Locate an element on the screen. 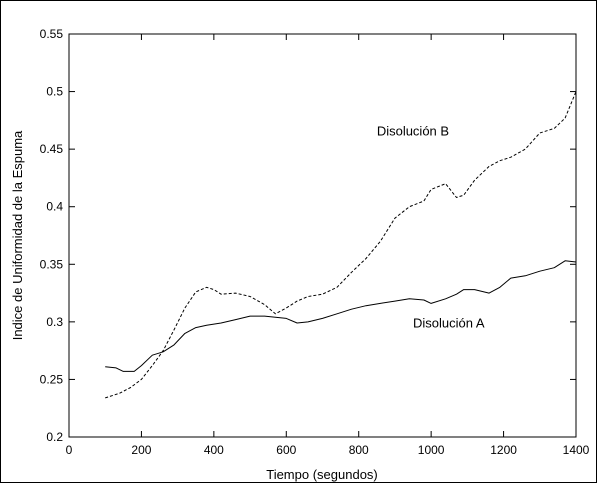 The image size is (597, 483). x-tick-label: 1400 is located at coordinates (576, 450).